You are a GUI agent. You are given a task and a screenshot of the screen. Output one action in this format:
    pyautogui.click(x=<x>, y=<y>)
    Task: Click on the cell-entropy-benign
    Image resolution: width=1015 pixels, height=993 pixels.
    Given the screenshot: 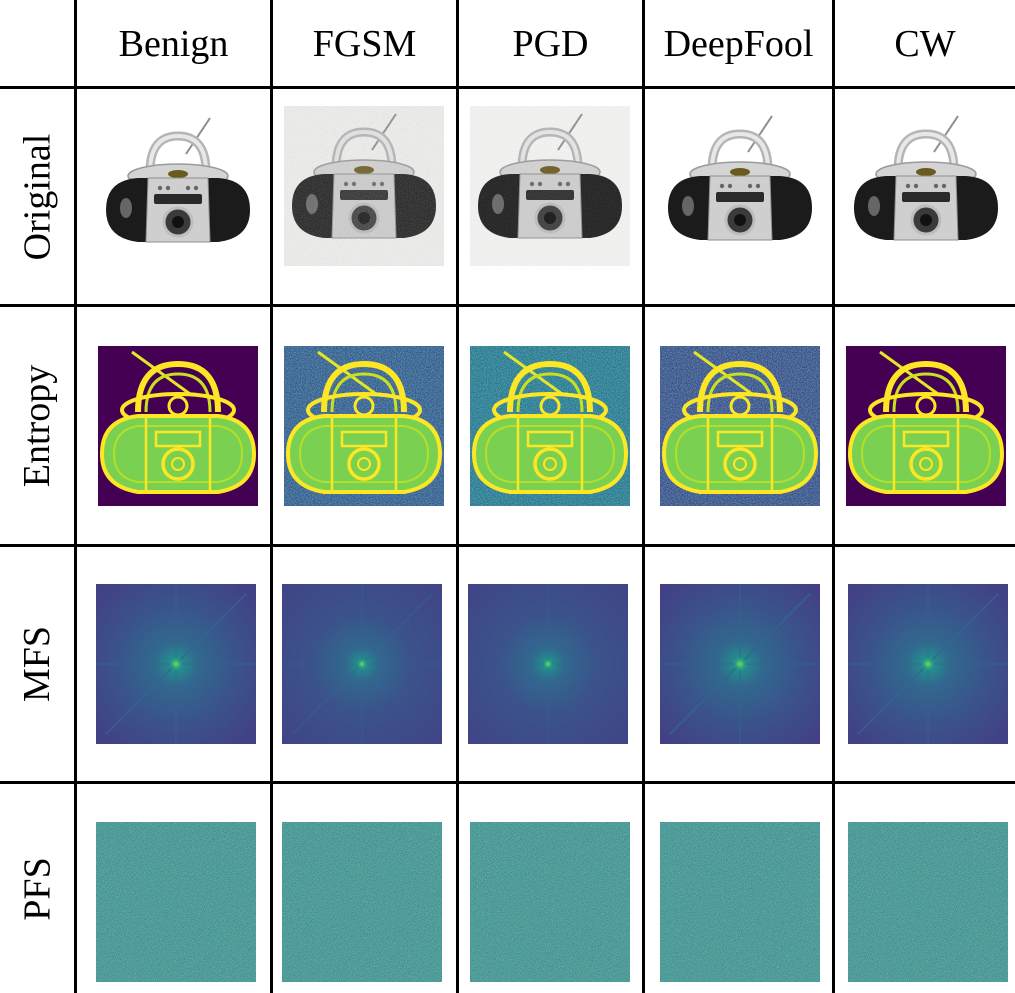 What is the action you would take?
    pyautogui.click(x=178, y=426)
    